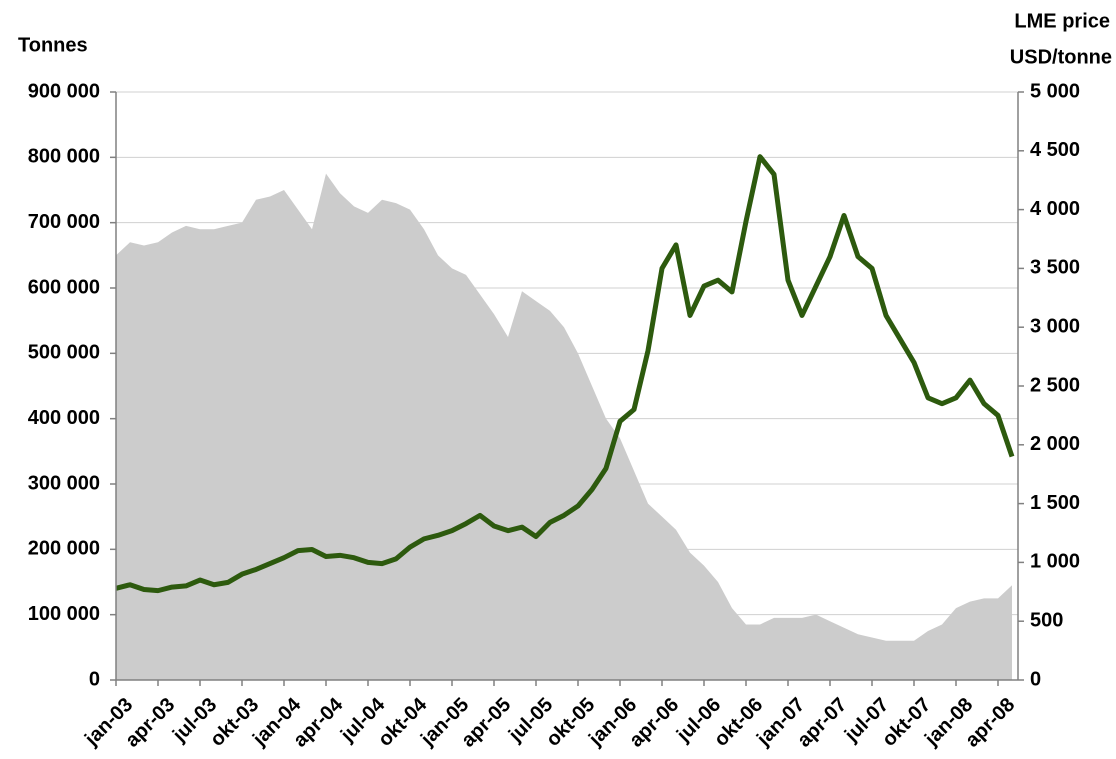  I want to click on y-tick-label: 800 000, so click(64, 157).